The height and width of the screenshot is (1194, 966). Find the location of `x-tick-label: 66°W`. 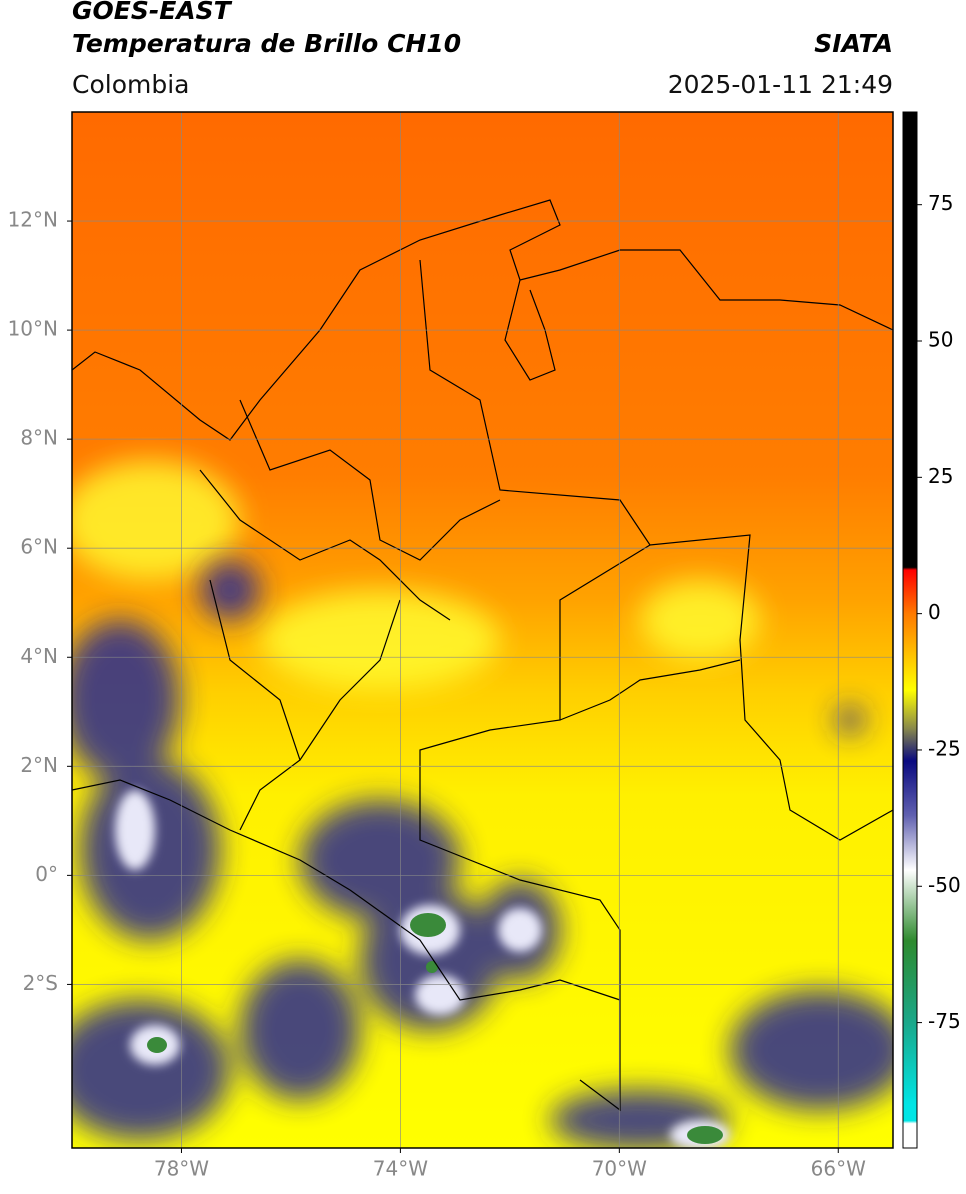

x-tick-label: 66°W is located at coordinates (838, 1169).